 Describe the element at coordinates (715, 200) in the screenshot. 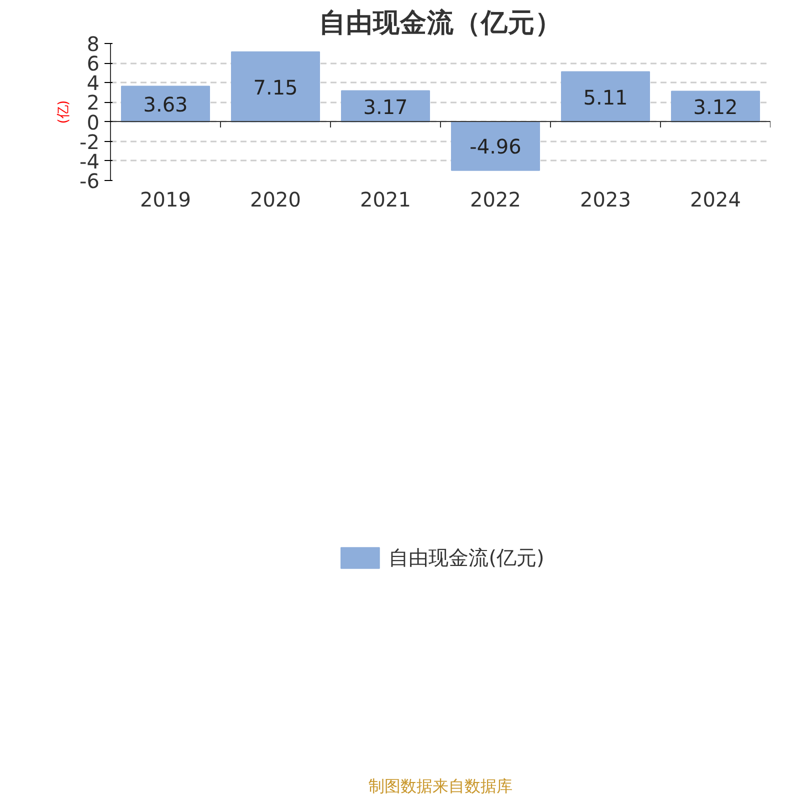

I see `x-tick-label: 2024` at that location.